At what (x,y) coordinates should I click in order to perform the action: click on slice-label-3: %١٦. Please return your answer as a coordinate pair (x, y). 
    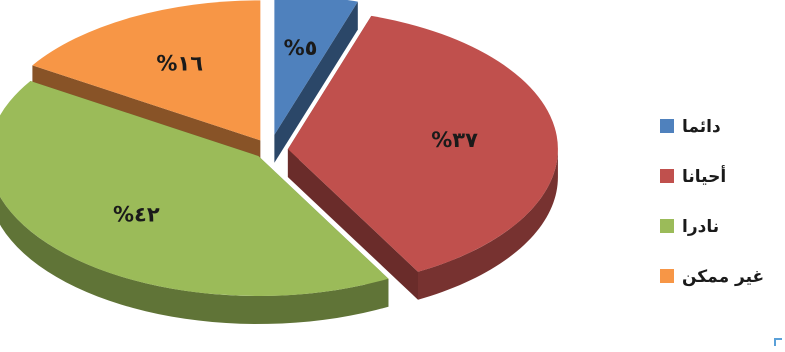
    Looking at the image, I should click on (179, 63).